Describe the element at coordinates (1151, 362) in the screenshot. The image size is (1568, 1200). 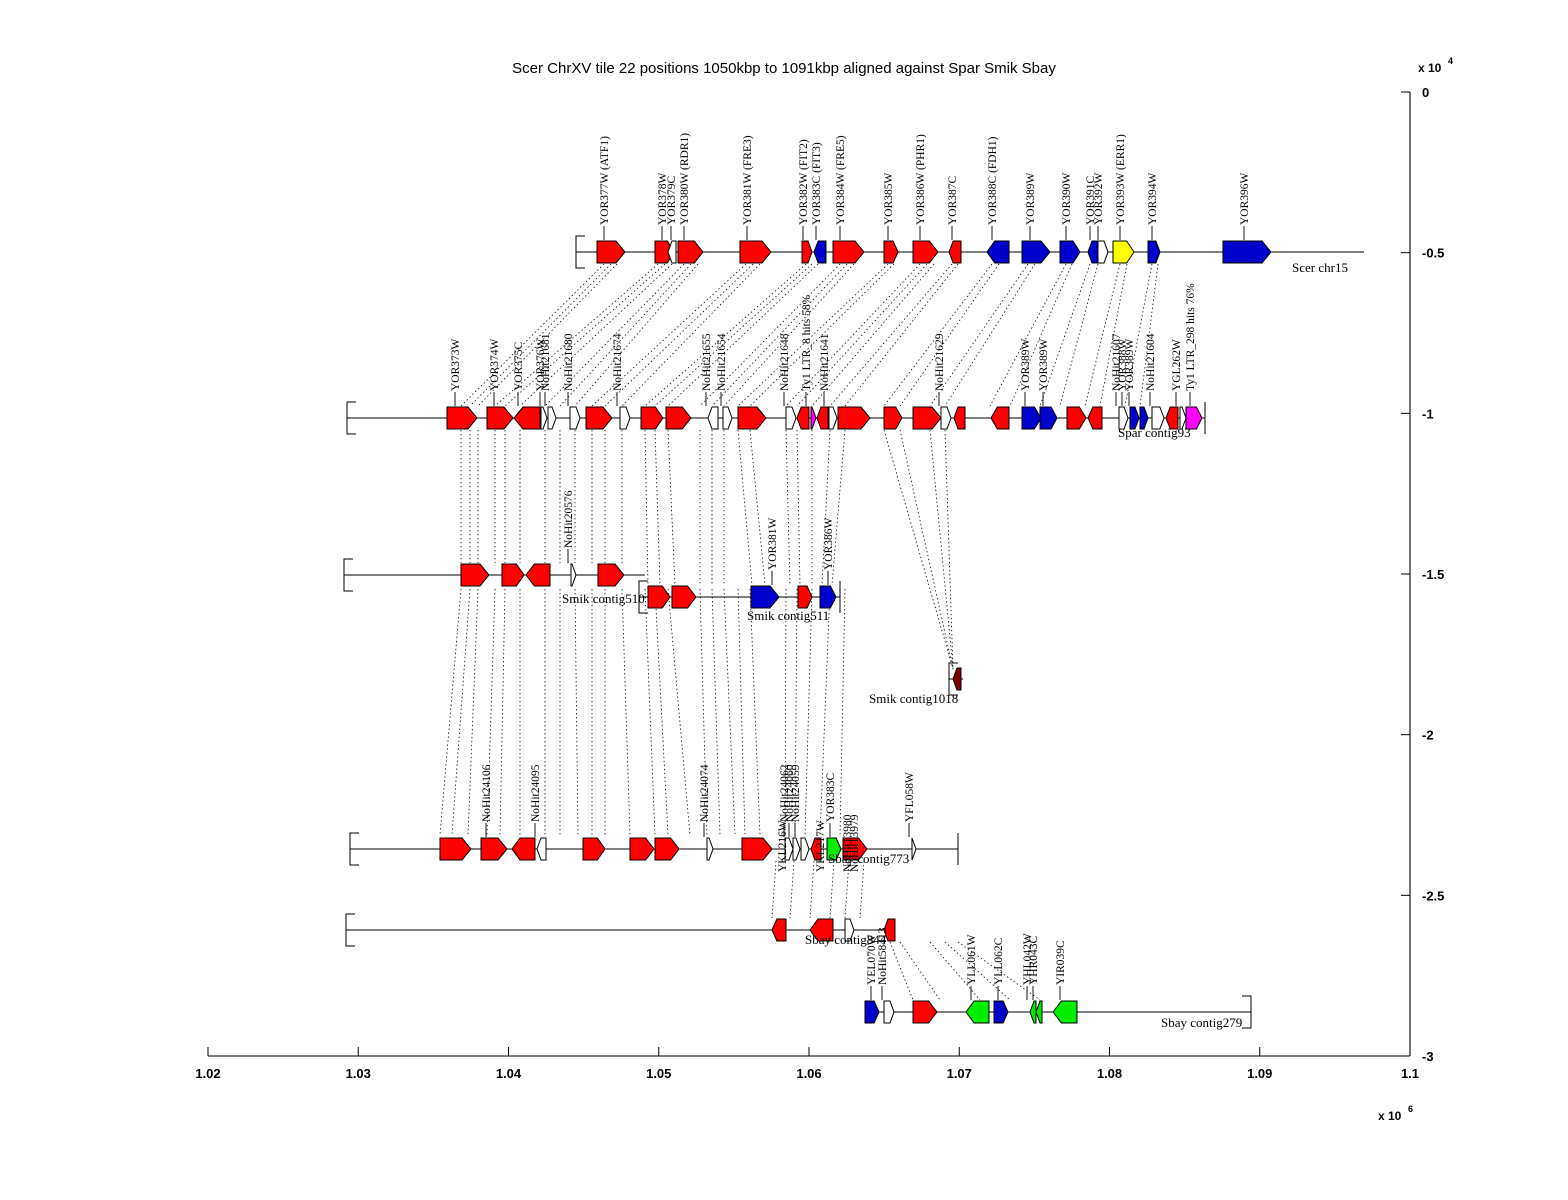
I see `gene-label: NoHit21604` at that location.